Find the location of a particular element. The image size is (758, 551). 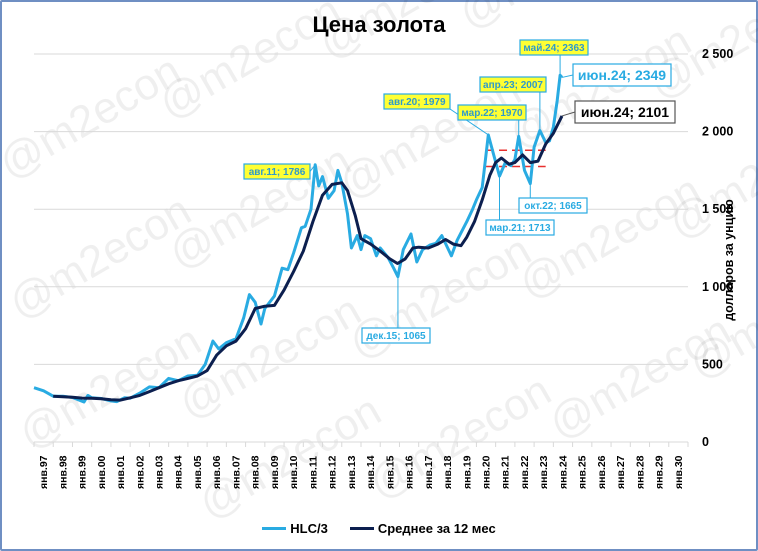

x-tick-label: янв.15 is located at coordinates (390, 472).